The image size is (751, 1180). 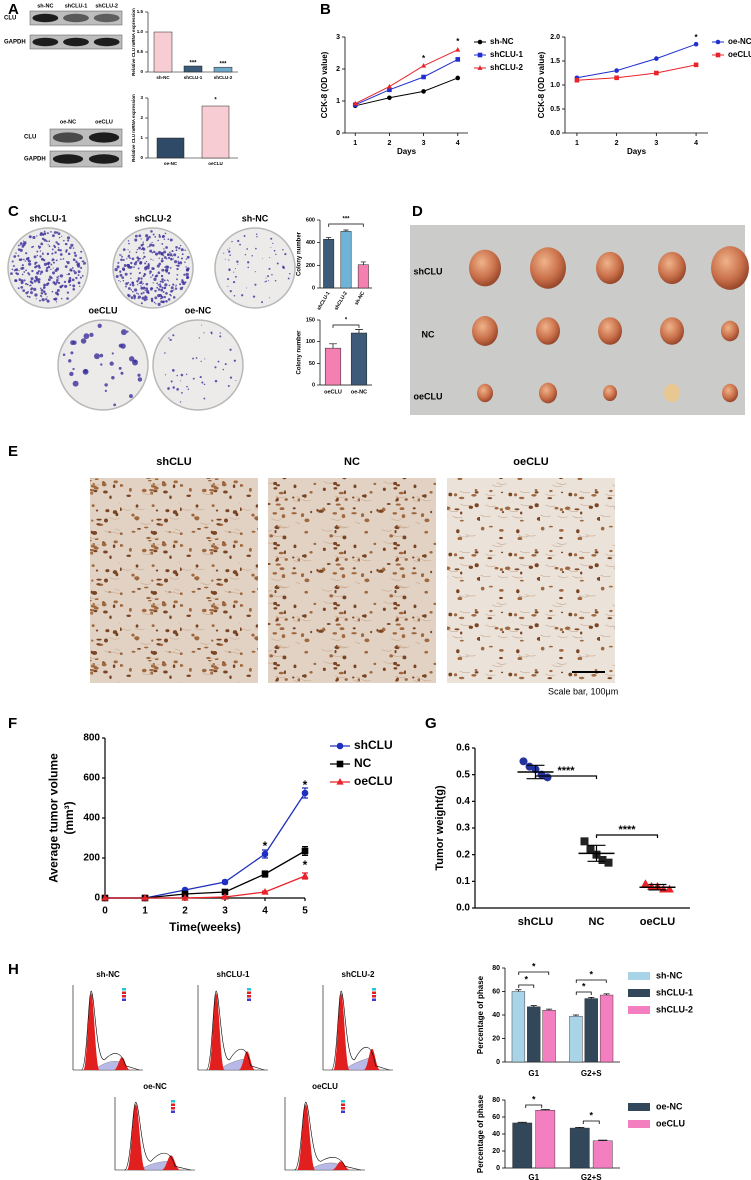 What do you see at coordinates (496, 1134) in the screenshot?
I see `y-tick-label: 40` at bounding box center [496, 1134].